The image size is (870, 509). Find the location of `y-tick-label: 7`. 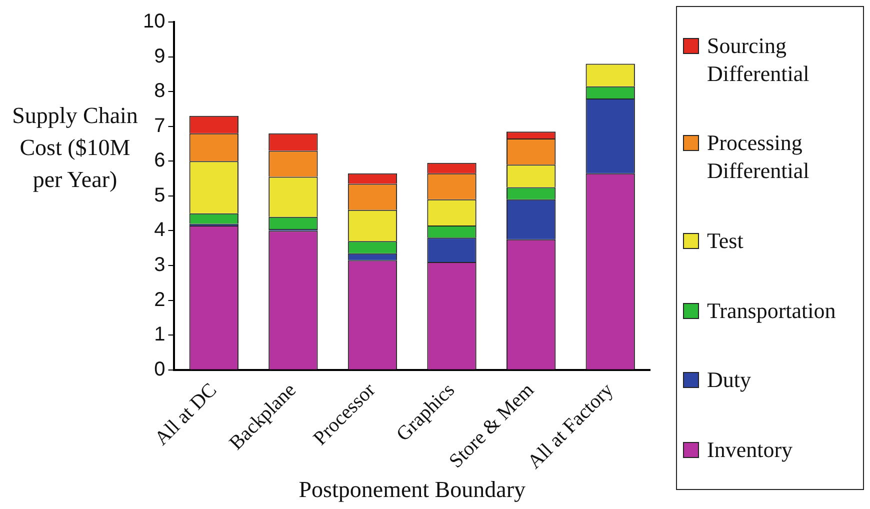

y-tick-label: 7 is located at coordinates (160, 125).